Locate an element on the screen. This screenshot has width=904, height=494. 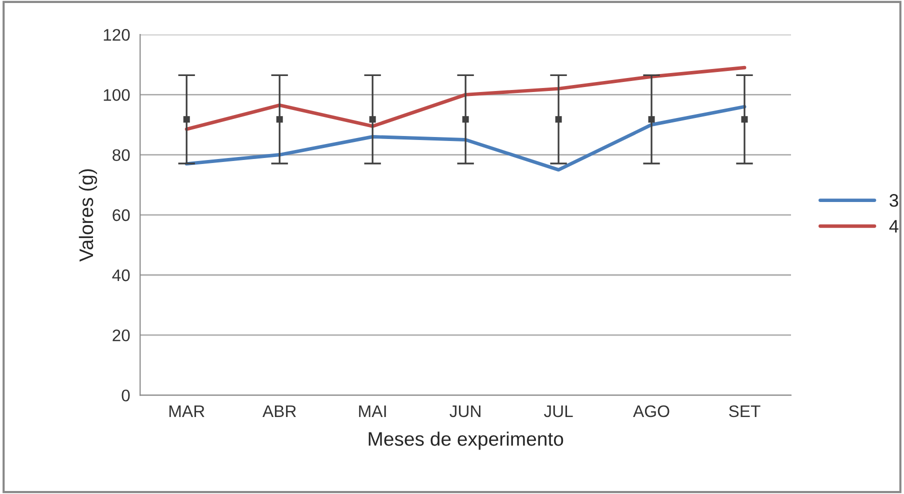
x-axis-title: Meses de experimento is located at coordinates (466, 441).